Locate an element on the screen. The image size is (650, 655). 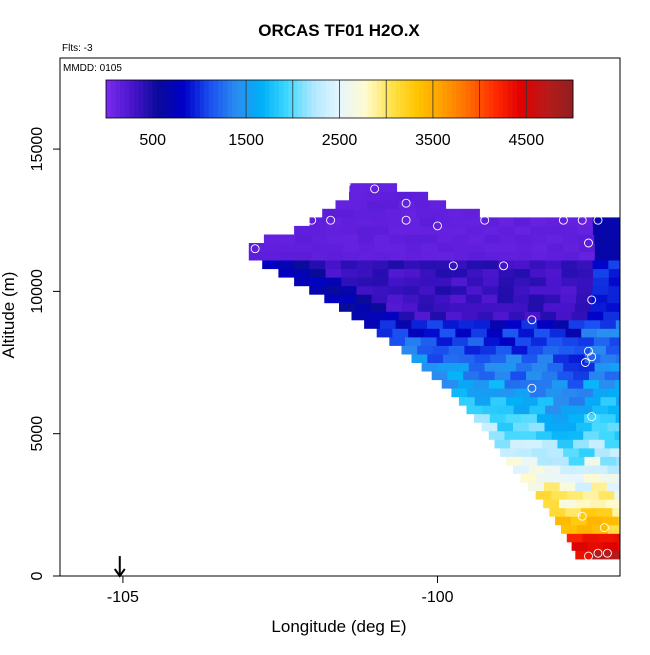
y-tick-label: 0 is located at coordinates (37, 575).